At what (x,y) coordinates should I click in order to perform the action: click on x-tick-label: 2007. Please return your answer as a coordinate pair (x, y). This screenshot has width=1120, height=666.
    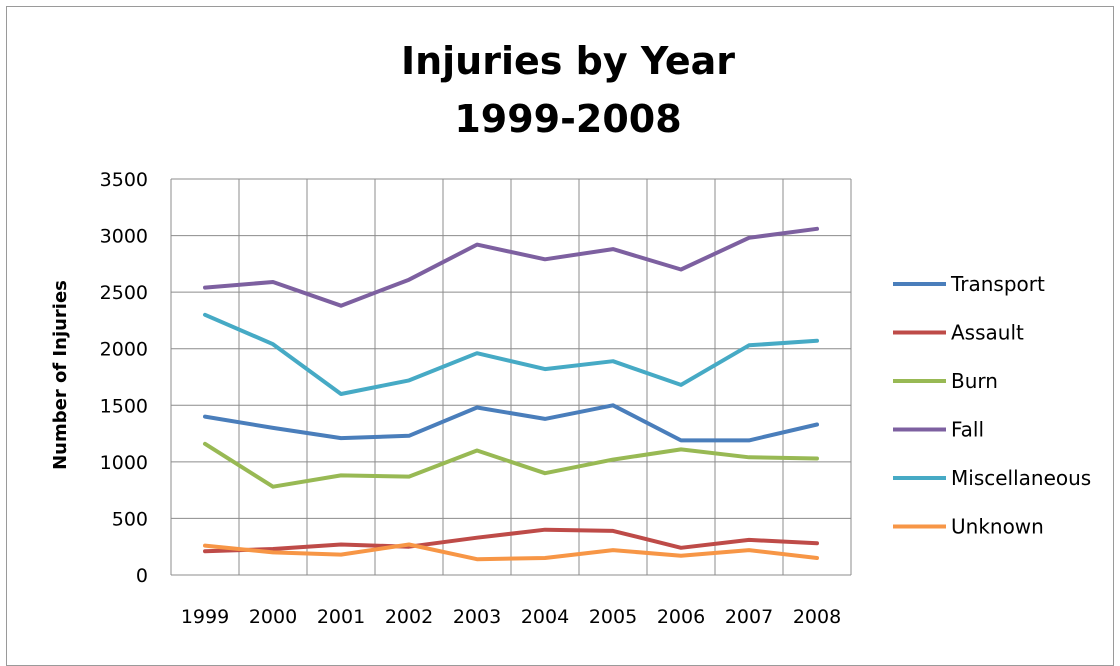
    Looking at the image, I should click on (749, 617).